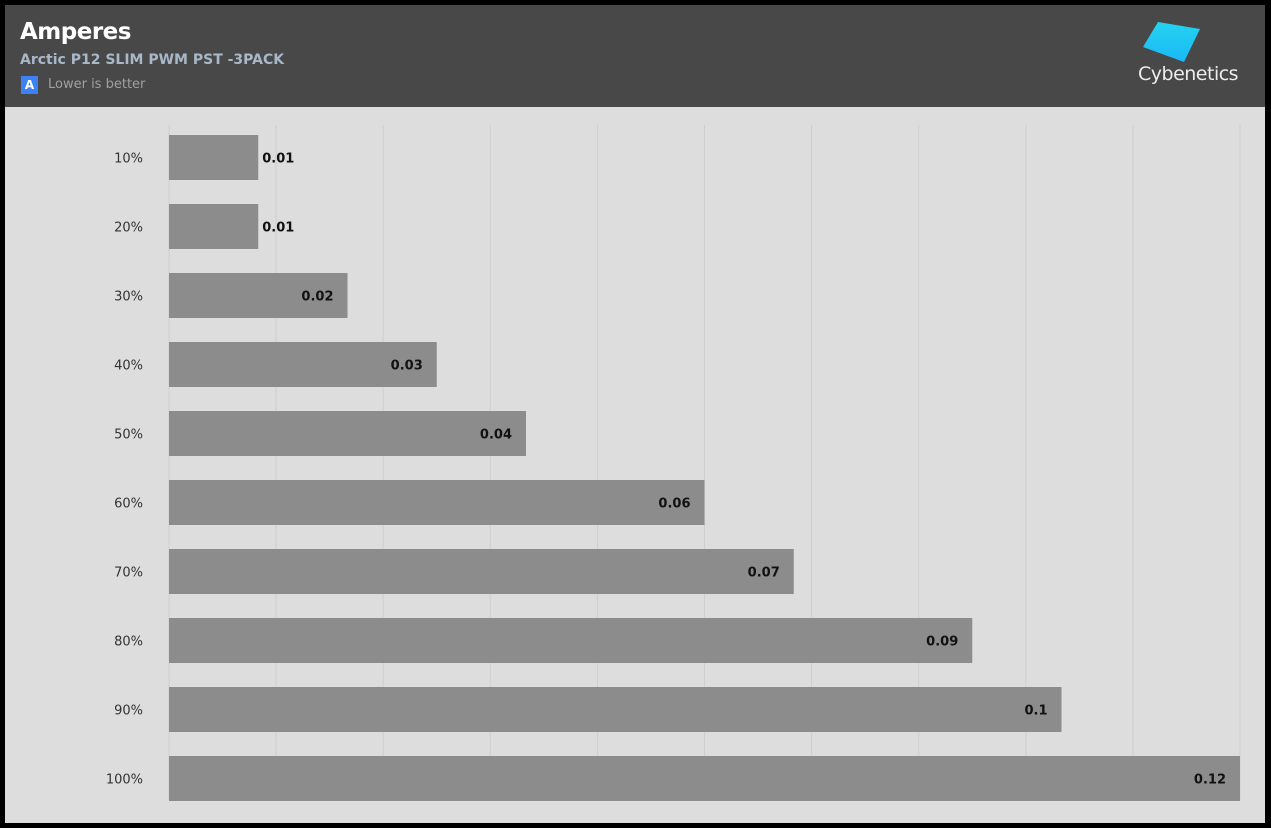  What do you see at coordinates (128, 573) in the screenshot?
I see `category-label: 70%` at bounding box center [128, 573].